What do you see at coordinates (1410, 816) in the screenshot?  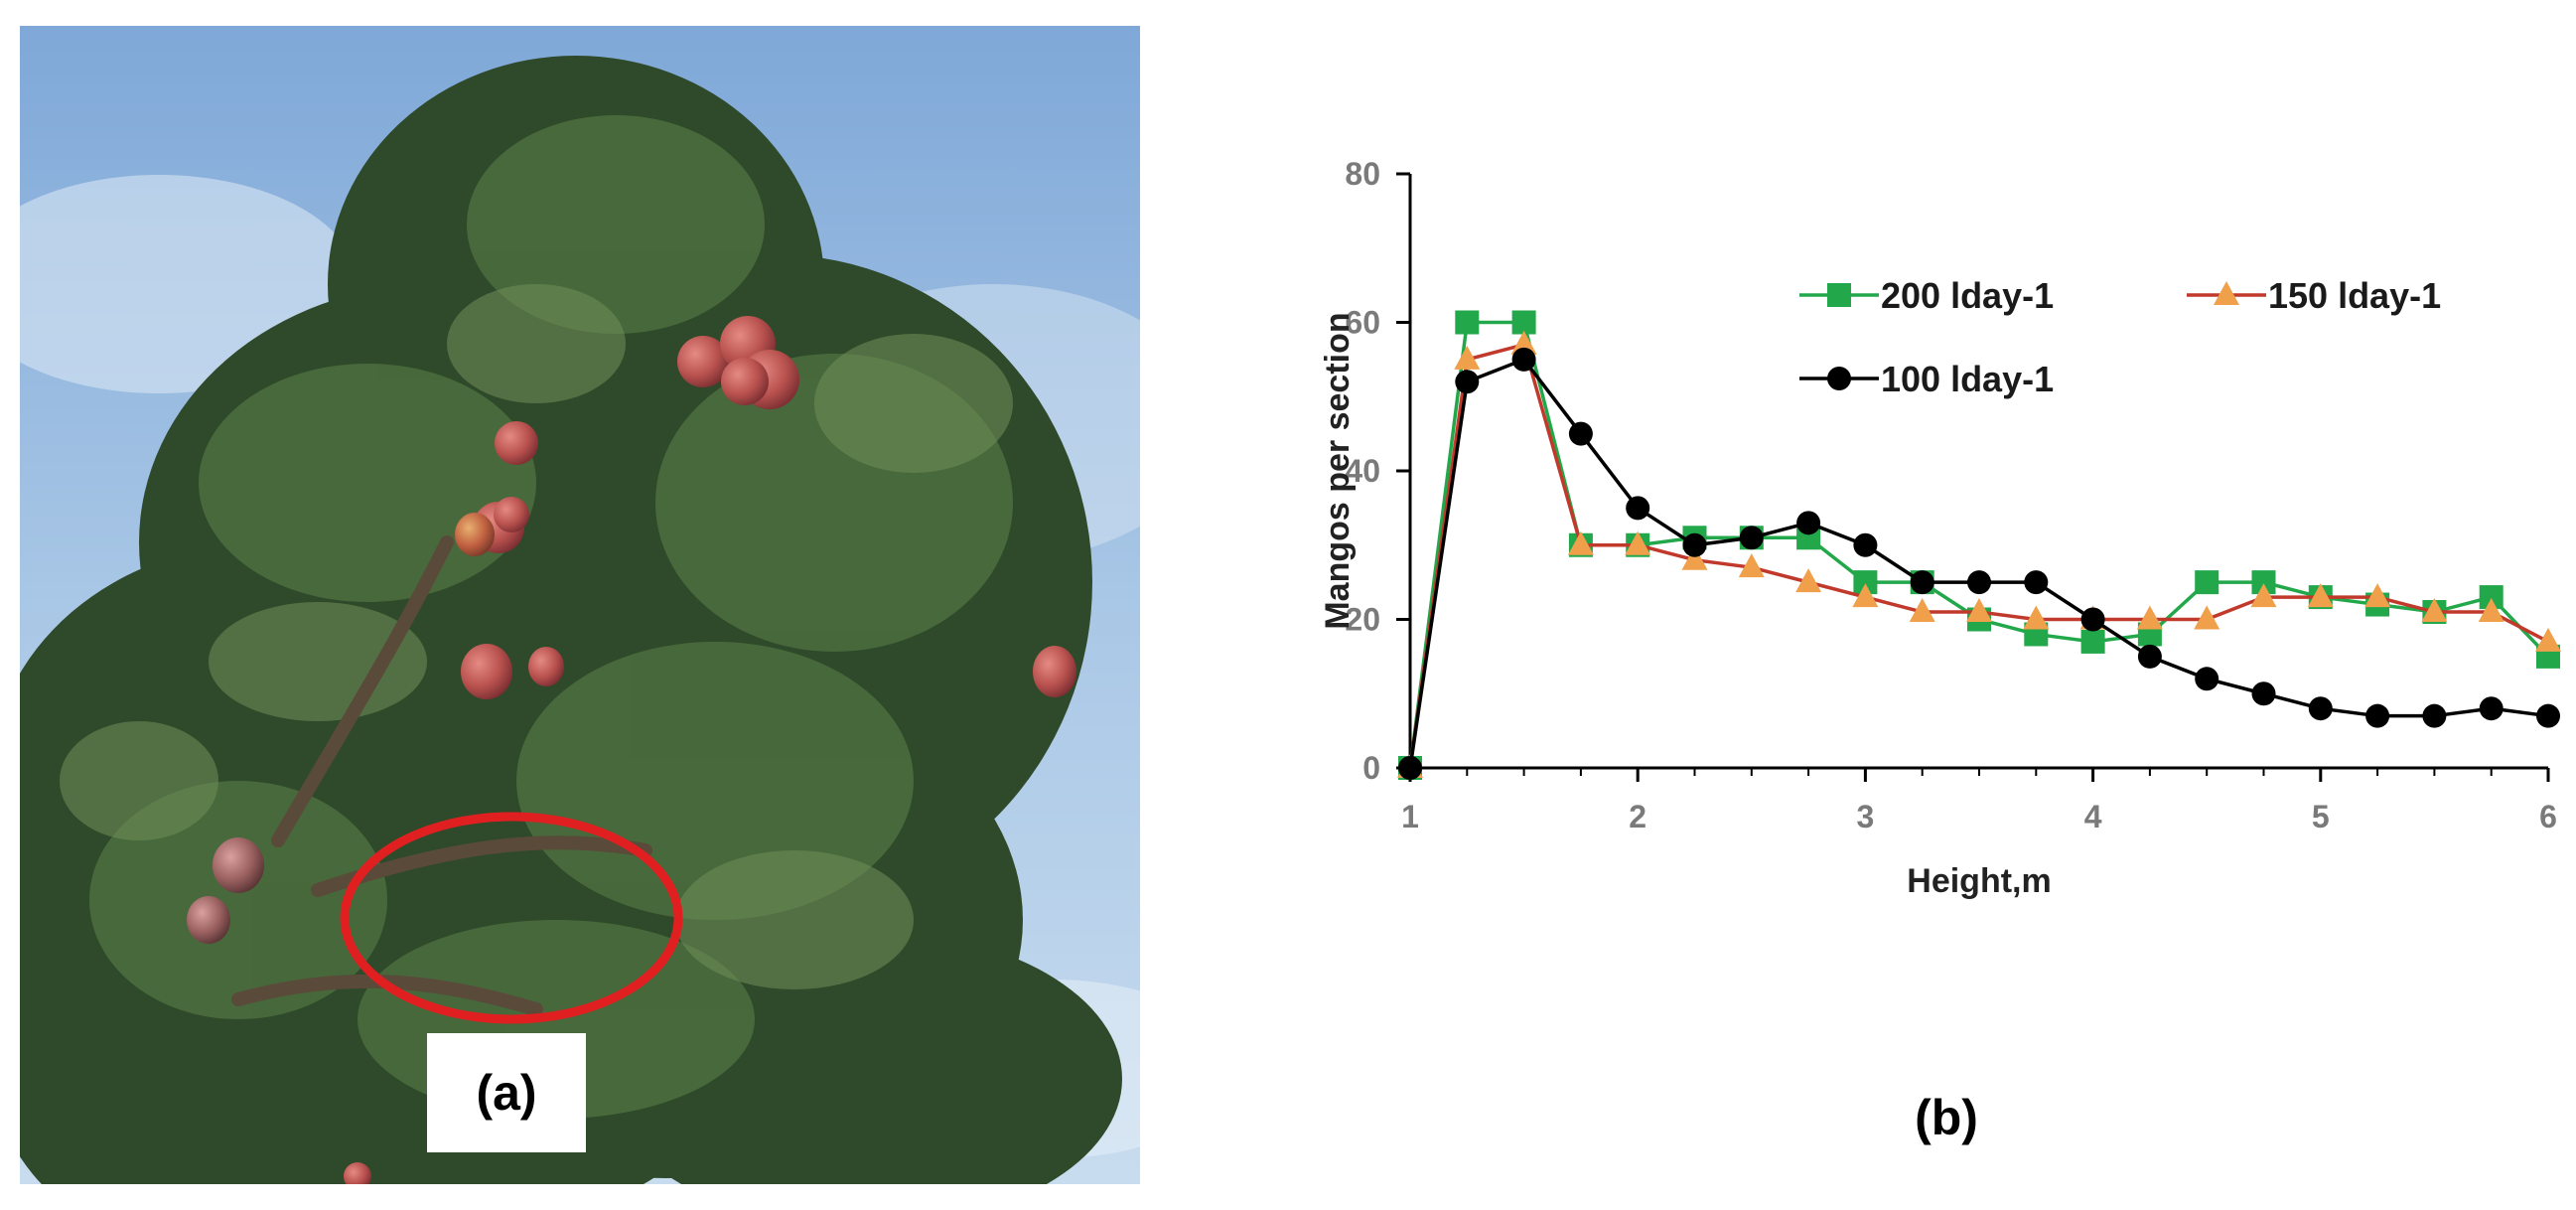 I see `x-tick-label: 1` at bounding box center [1410, 816].